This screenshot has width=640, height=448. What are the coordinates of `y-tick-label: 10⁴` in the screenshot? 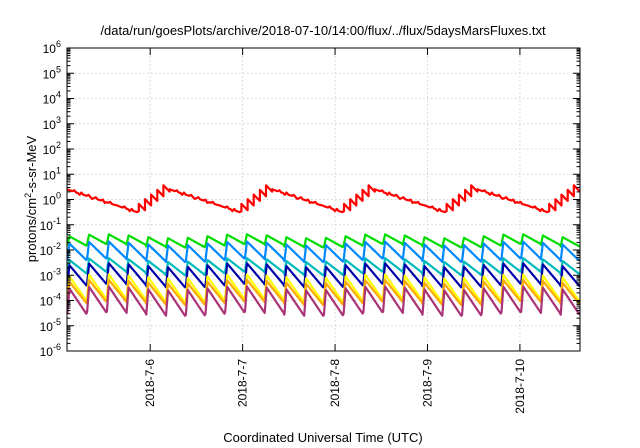 It's located at (52, 98).